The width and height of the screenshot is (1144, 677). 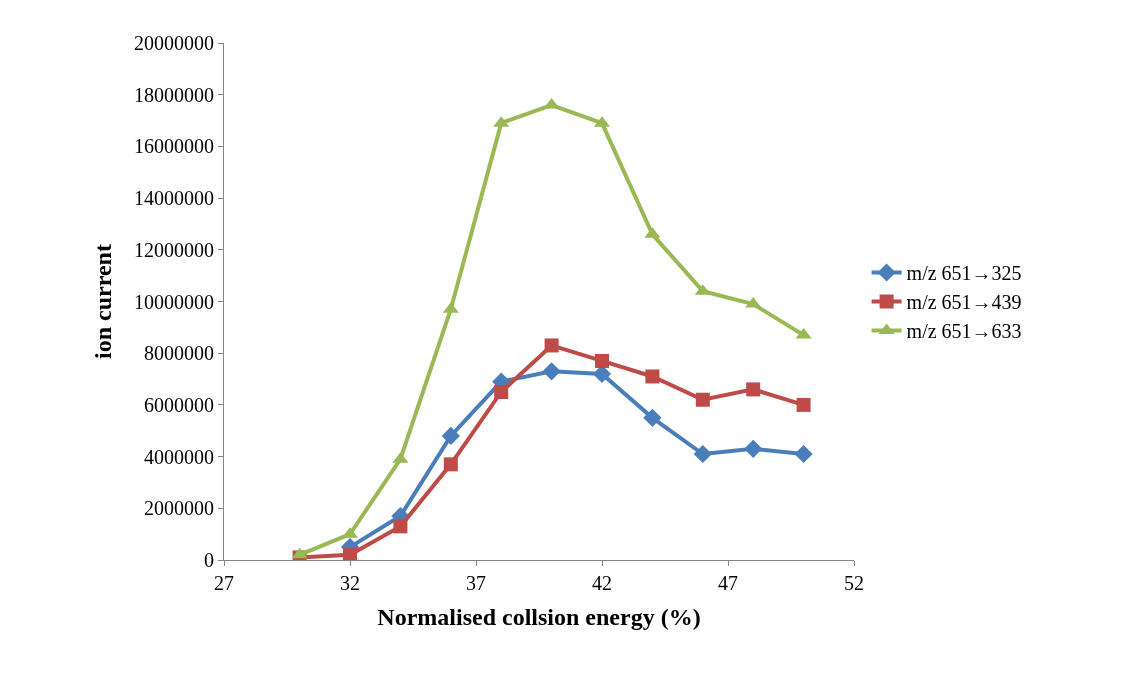 What do you see at coordinates (103, 301) in the screenshot?
I see `y-axis-title: ion current` at bounding box center [103, 301].